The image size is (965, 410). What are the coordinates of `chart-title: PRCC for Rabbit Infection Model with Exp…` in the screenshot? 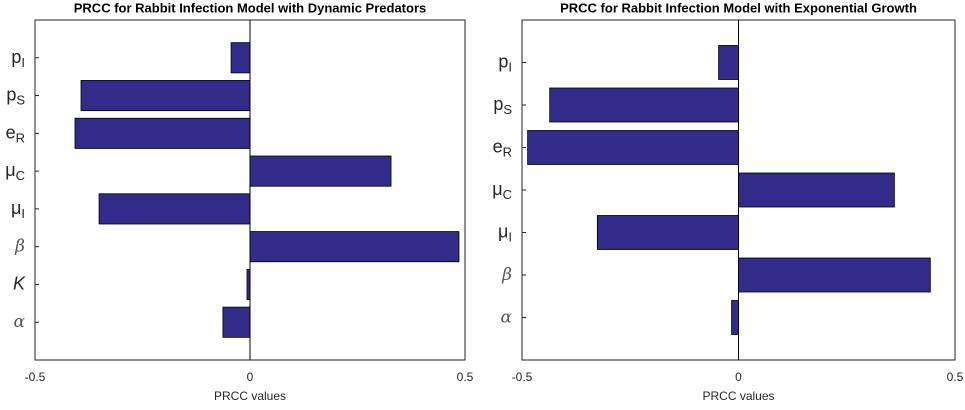 It's located at (738, 7).